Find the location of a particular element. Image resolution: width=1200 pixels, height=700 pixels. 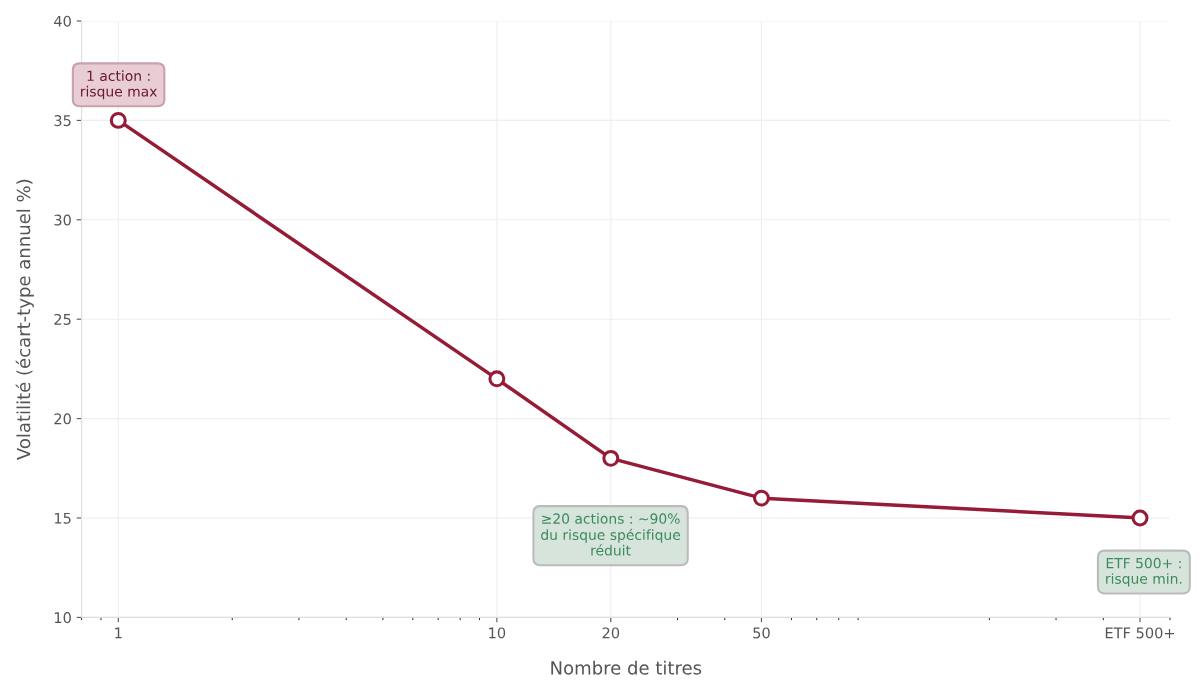

annotation: ETF 500+ : risque min. is located at coordinates (1144, 572).